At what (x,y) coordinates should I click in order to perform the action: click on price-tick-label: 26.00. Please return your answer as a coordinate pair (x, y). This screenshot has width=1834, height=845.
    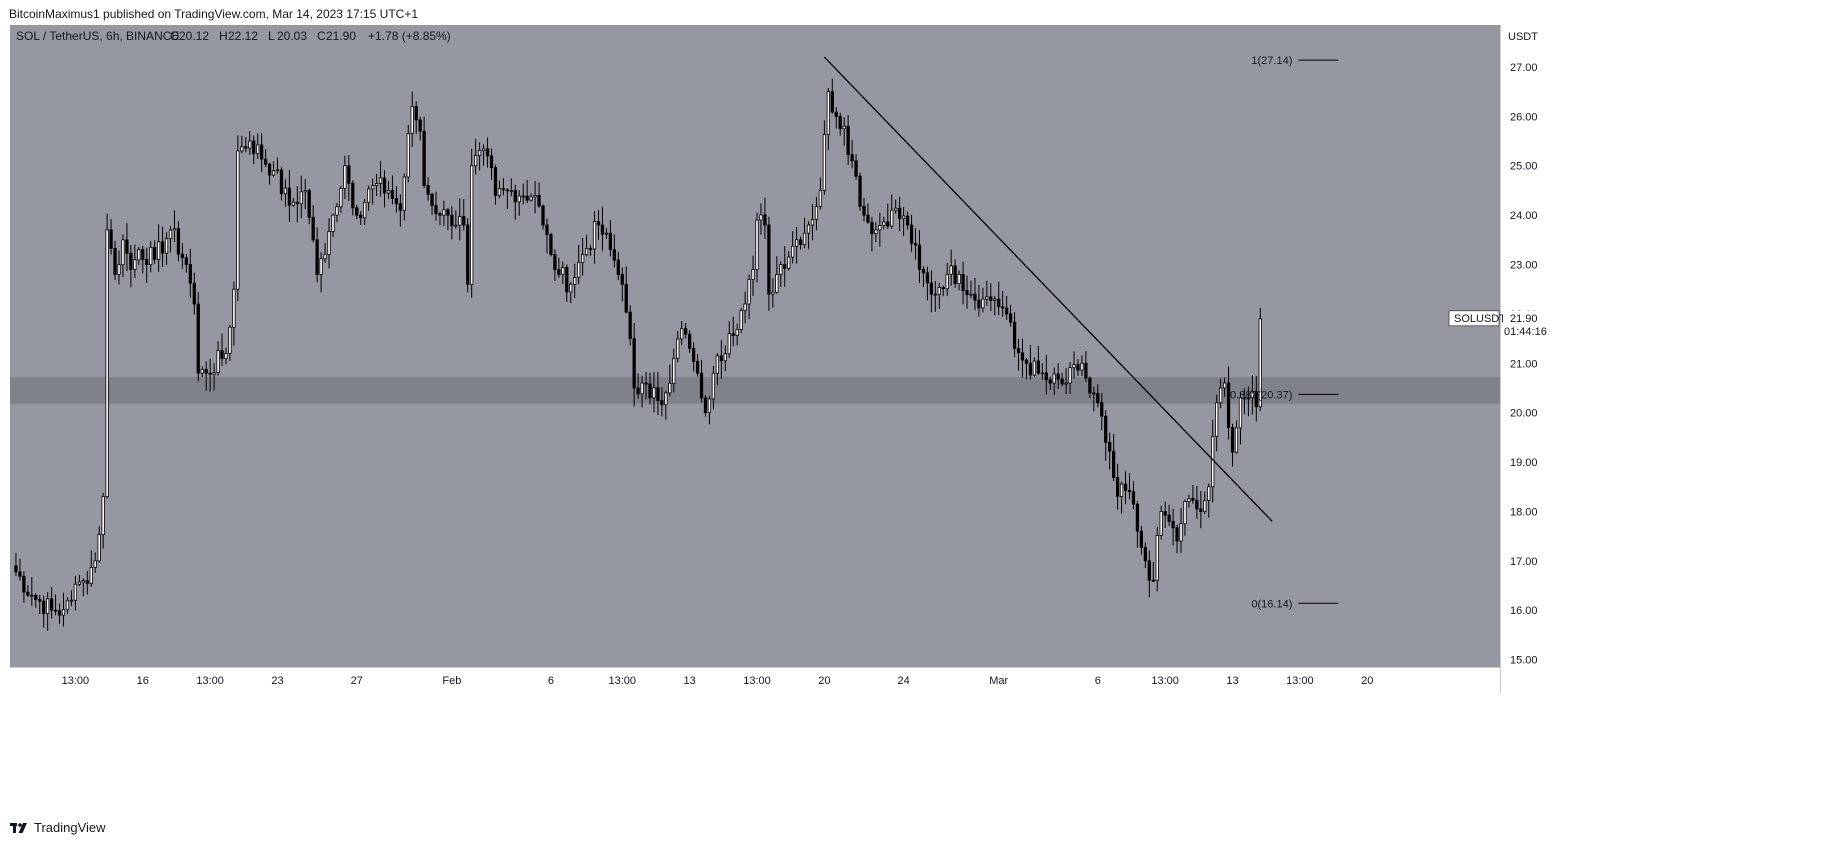
    Looking at the image, I should click on (1524, 117).